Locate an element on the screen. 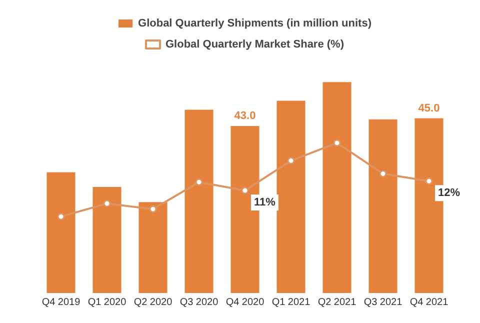 The width and height of the screenshot is (480, 323). x-tick-label: Q2 2021 is located at coordinates (337, 302).